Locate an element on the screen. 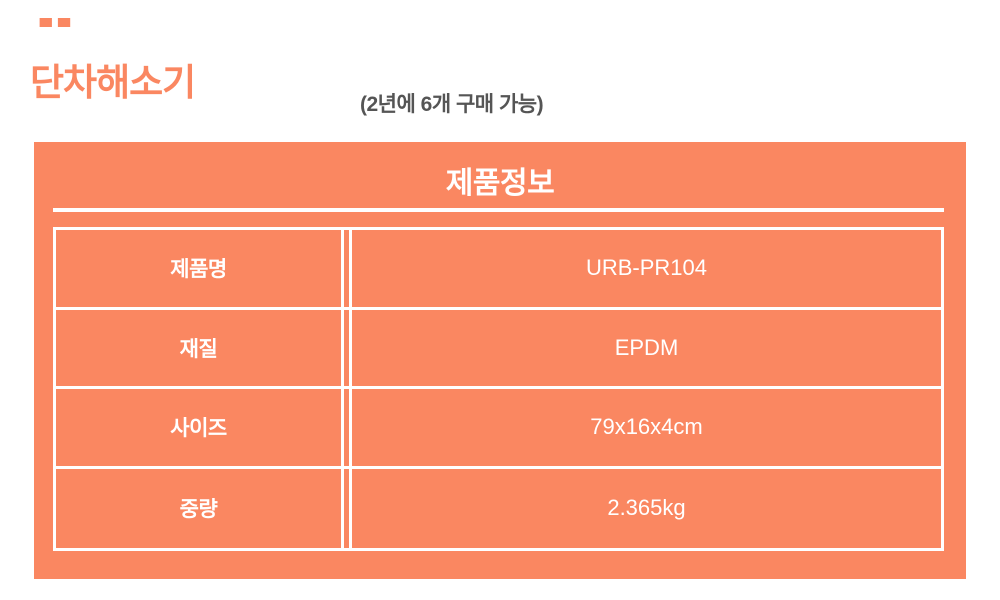 This screenshot has width=1000, height=600. brand-logo: “ 단차해소기 is located at coordinates (180, 60).